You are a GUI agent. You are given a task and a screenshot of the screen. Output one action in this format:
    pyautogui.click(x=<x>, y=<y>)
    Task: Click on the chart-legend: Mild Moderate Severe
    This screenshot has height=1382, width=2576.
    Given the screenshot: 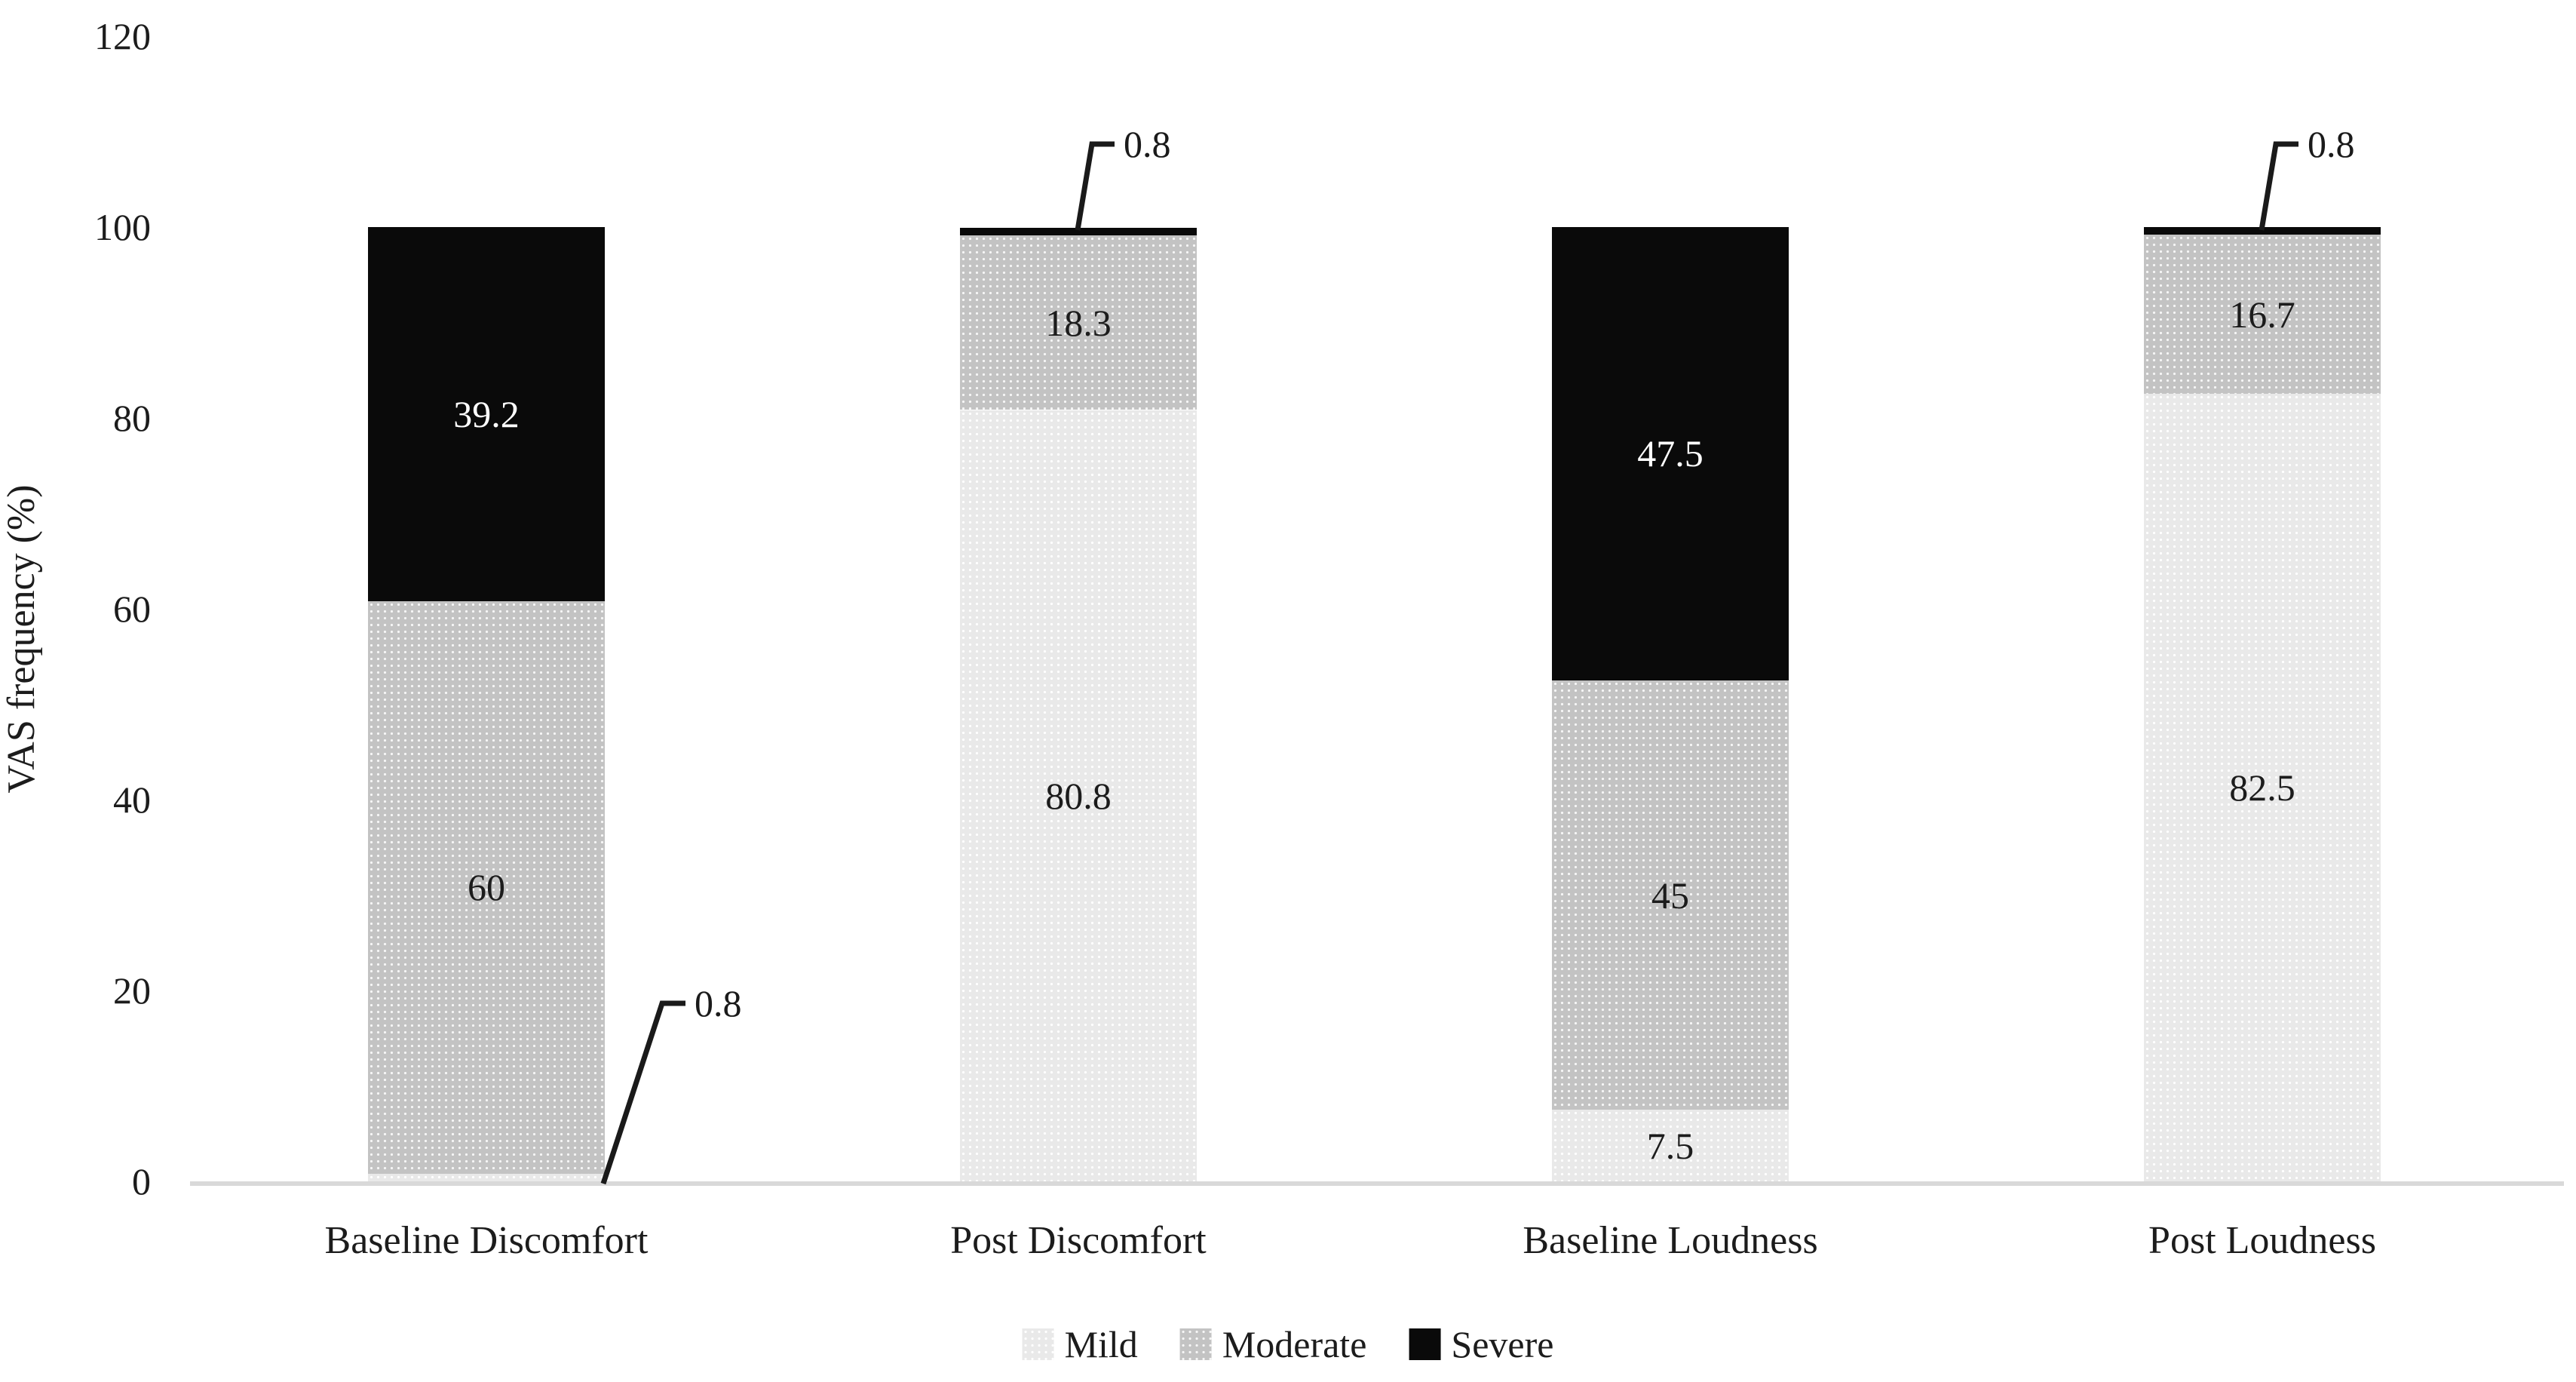 What is the action you would take?
    pyautogui.click(x=1287, y=1344)
    